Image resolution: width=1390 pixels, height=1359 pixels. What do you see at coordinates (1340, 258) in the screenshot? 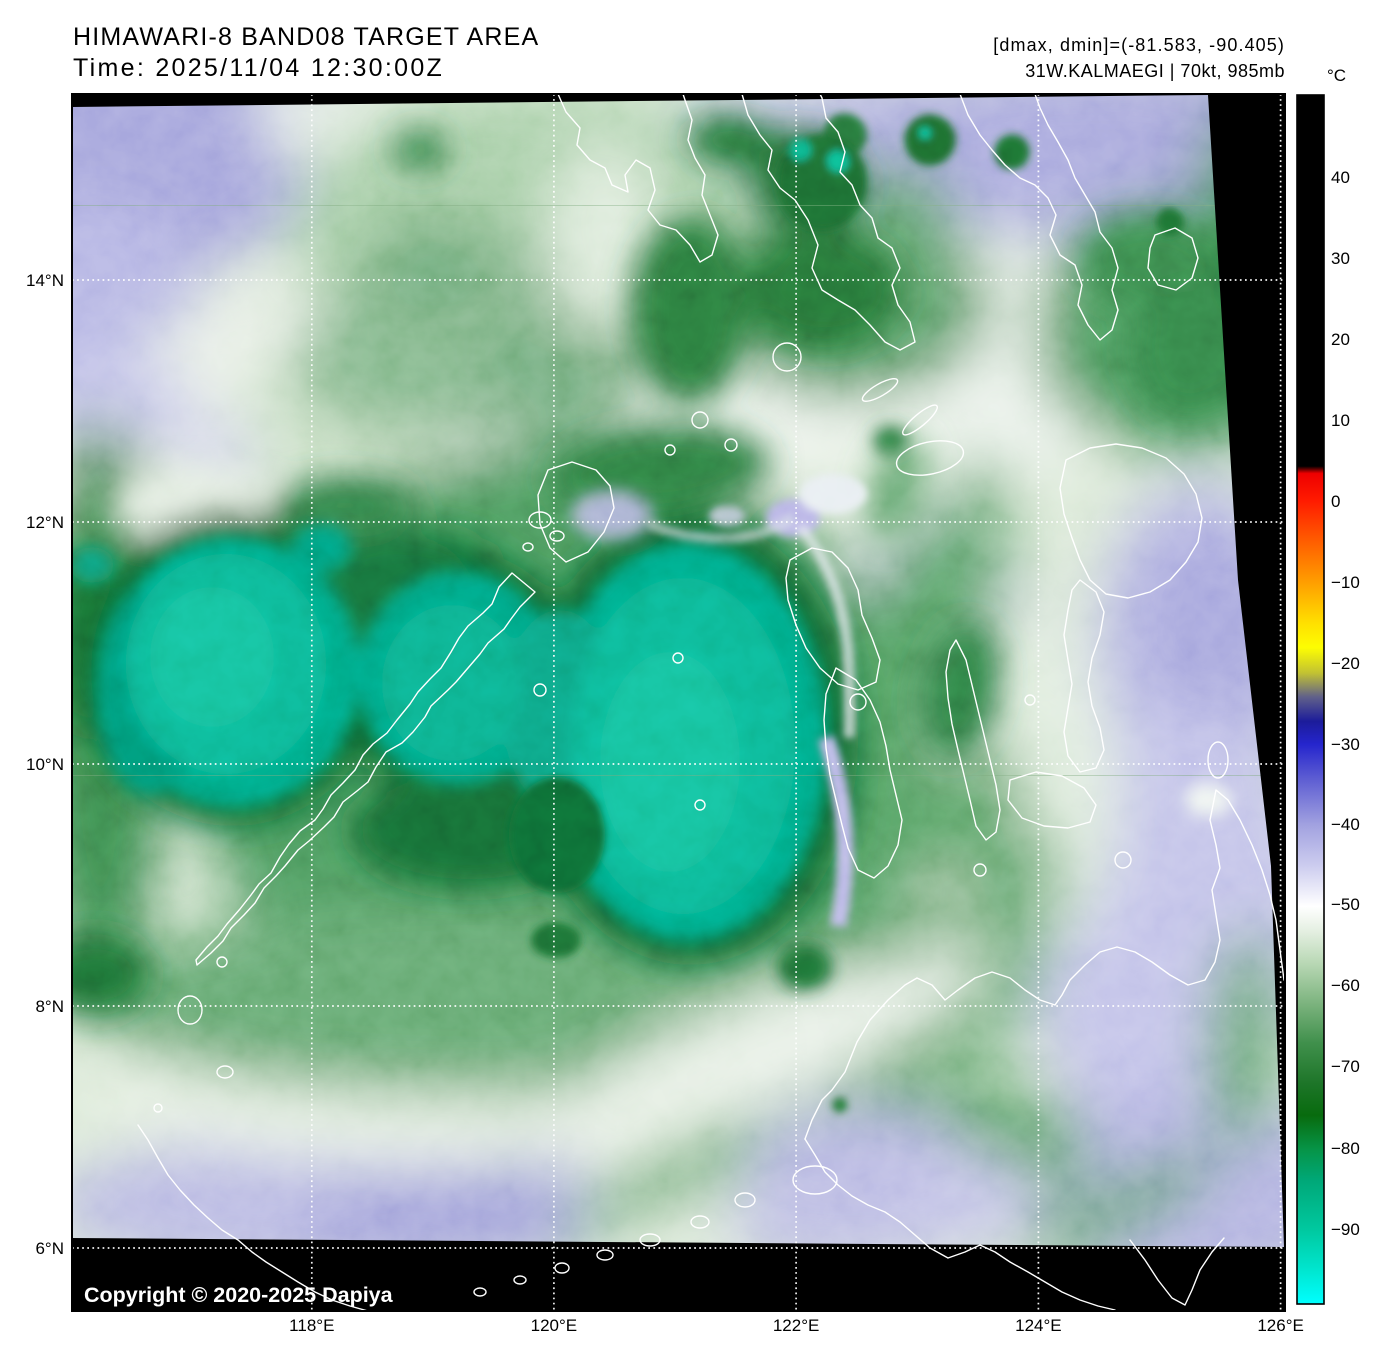
I see `svg-text: 30` at bounding box center [1340, 258].